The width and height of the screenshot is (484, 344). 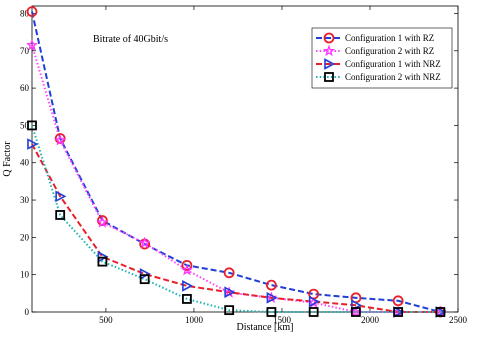 I want to click on y-tick-label: 80, so click(x=25, y=13).